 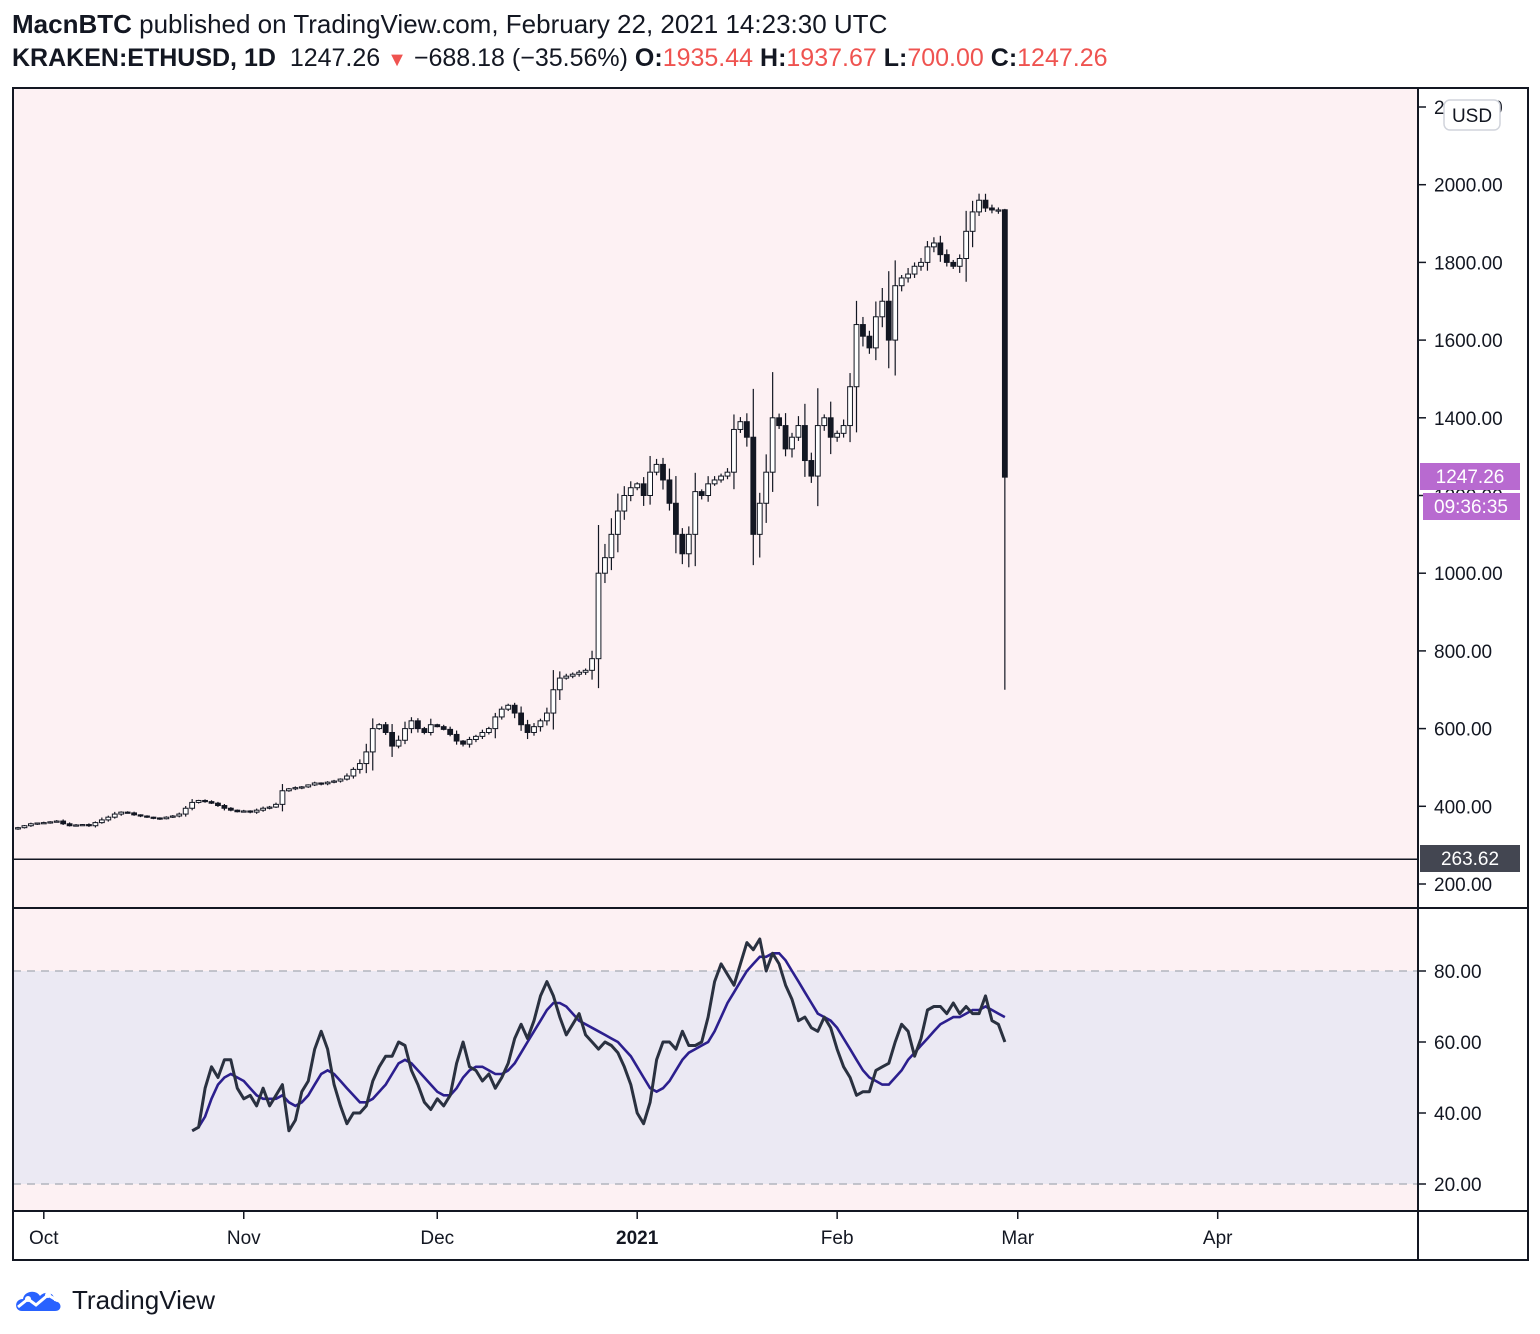 What do you see at coordinates (1468, 574) in the screenshot?
I see `price-tick-label: 1000.00` at bounding box center [1468, 574].